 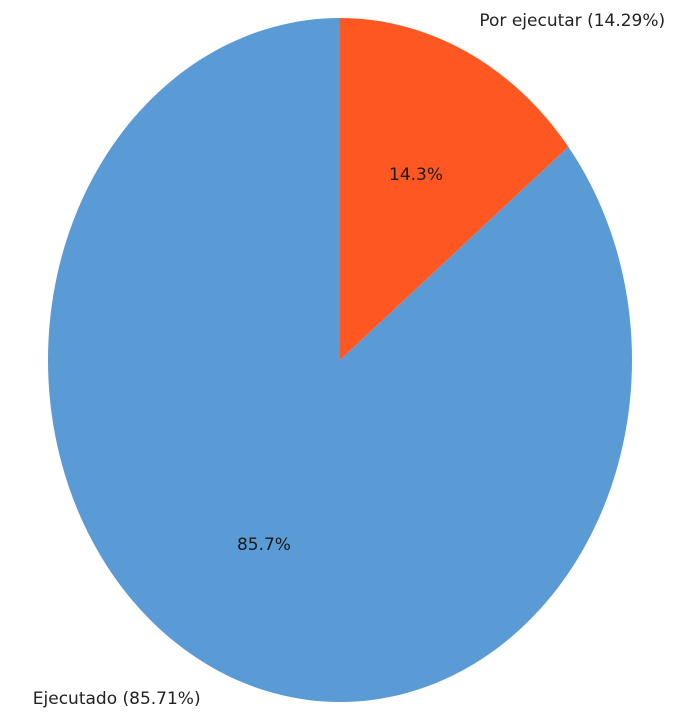 What do you see at coordinates (117, 699) in the screenshot?
I see `pie-slice-label-1: Ejecutado (85.71%)` at bounding box center [117, 699].